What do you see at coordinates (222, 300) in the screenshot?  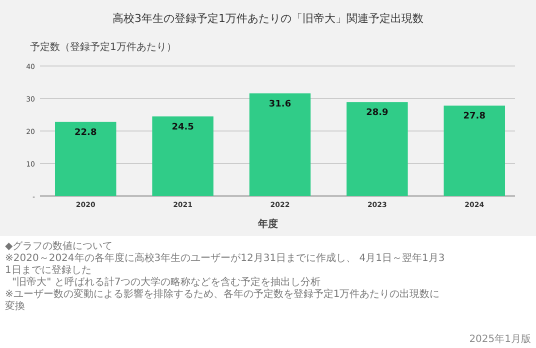 I see `text: ※ユーザー数の変動による影響を排除するため、各年の予定数を登録予定1万件あたりの出現数に変換` at bounding box center [222, 300].